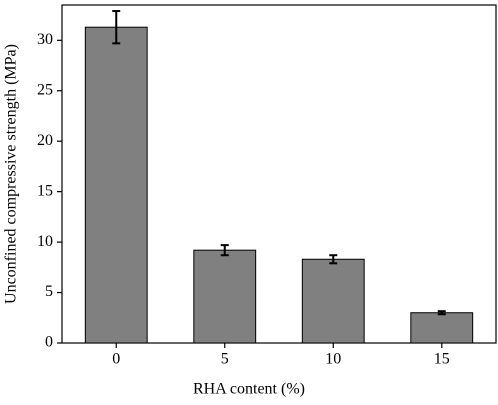 This screenshot has height=405, width=498. I want to click on y-tick-label: 10, so click(45, 241).